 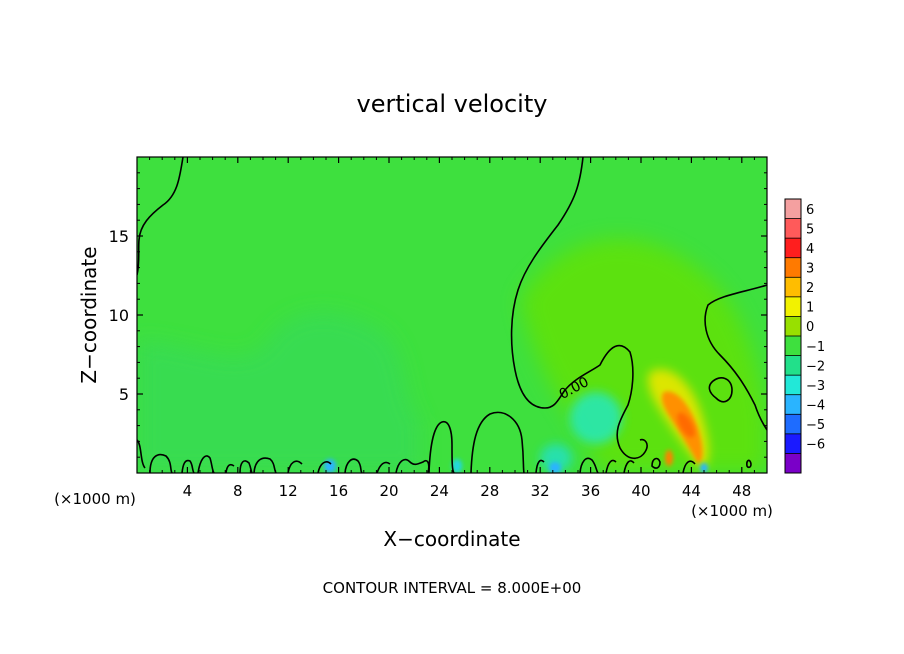 What do you see at coordinates (741, 491) in the screenshot?
I see `x-tick-label: 48` at bounding box center [741, 491].